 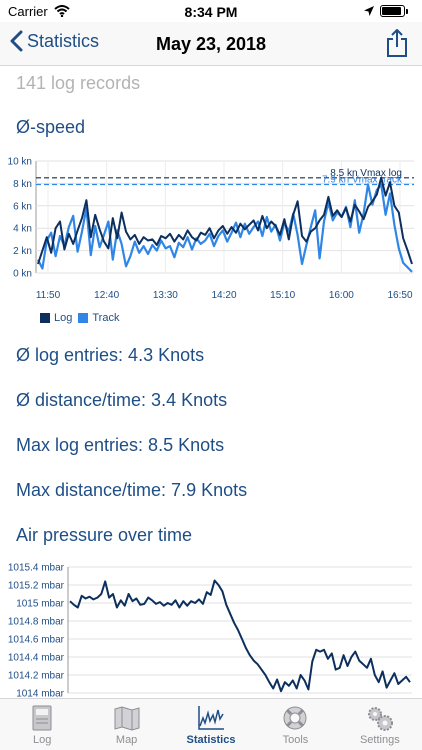 I want to click on map-icon, so click(x=127, y=718).